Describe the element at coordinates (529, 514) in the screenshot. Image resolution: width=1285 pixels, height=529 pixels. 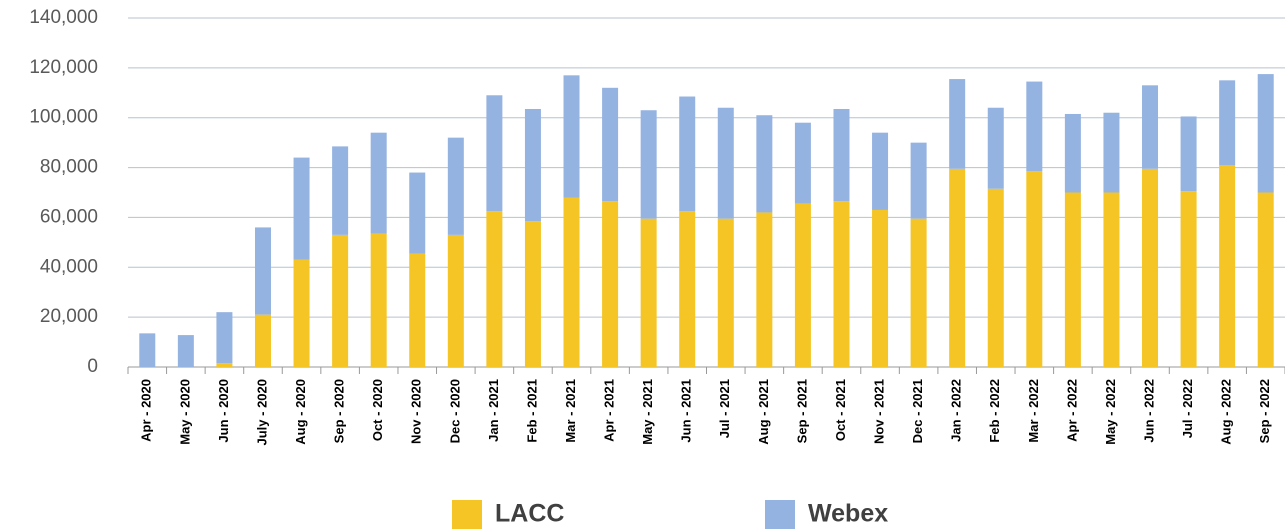
I see `legend-label: LACC` at that location.